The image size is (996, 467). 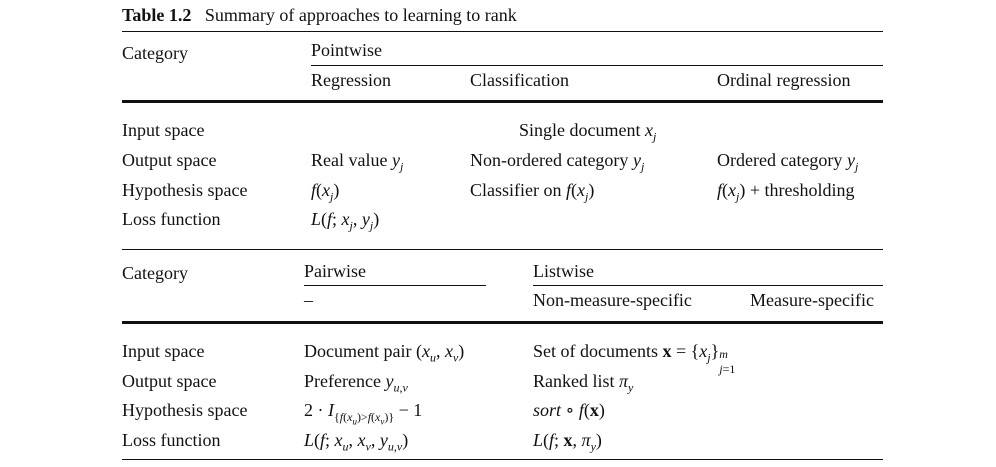 I want to click on listwise-header-rule, so click(x=708, y=285).